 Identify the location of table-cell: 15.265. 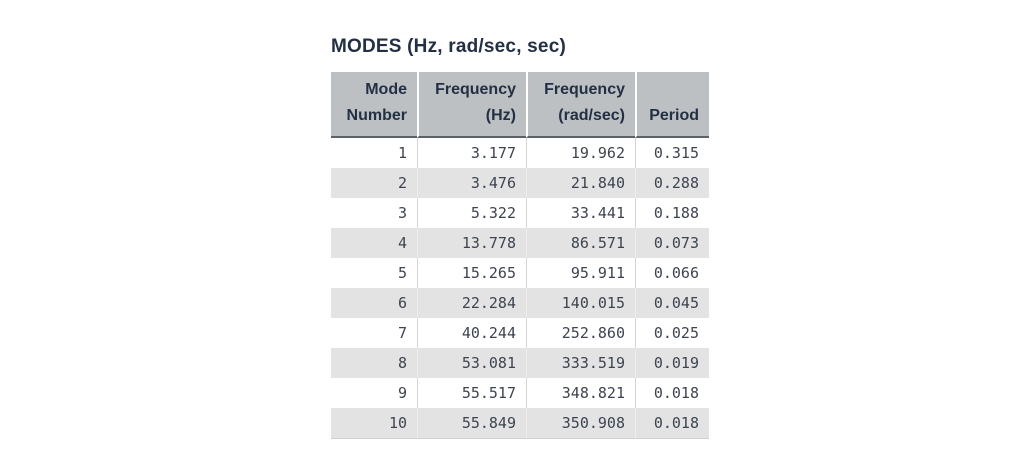
(471, 273).